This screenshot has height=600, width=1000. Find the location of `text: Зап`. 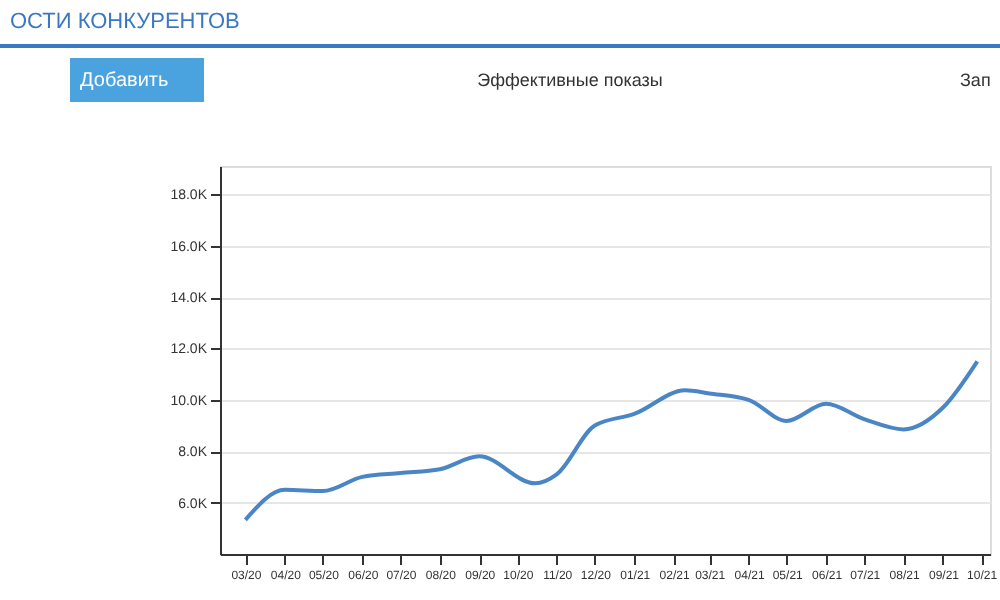

text: Зап is located at coordinates (975, 80).